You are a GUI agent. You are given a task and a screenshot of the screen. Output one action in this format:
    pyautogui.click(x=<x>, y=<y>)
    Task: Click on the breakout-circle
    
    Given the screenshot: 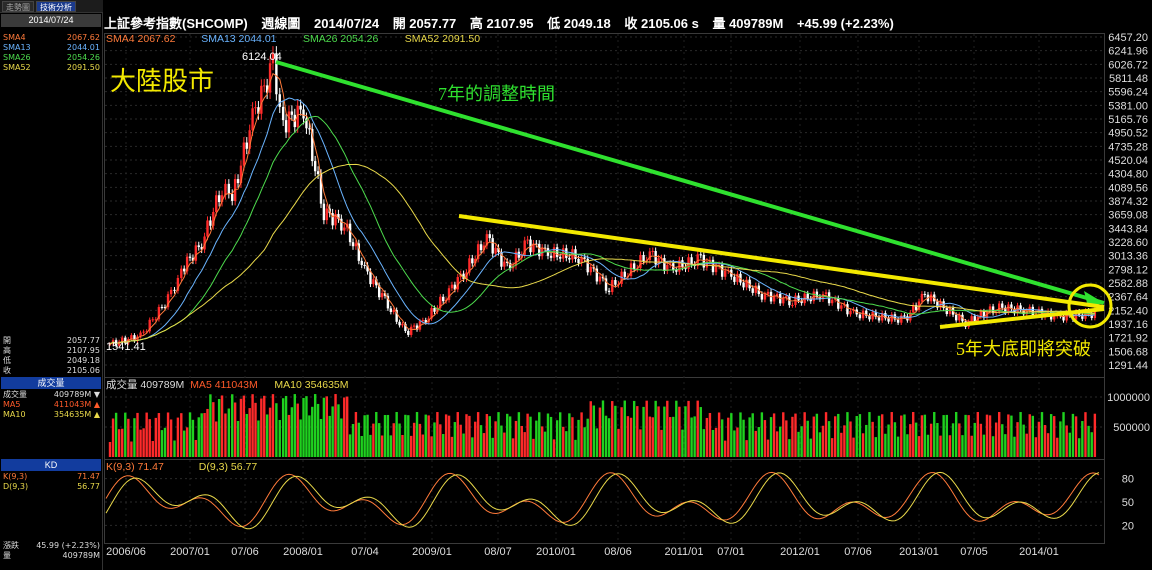 What is the action you would take?
    pyautogui.click(x=1090, y=306)
    